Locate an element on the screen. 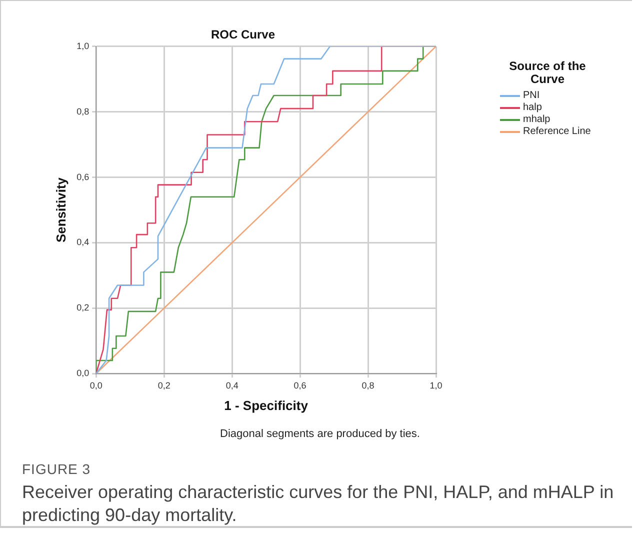  y-axis-title: Sensitivity is located at coordinates (60, 209).